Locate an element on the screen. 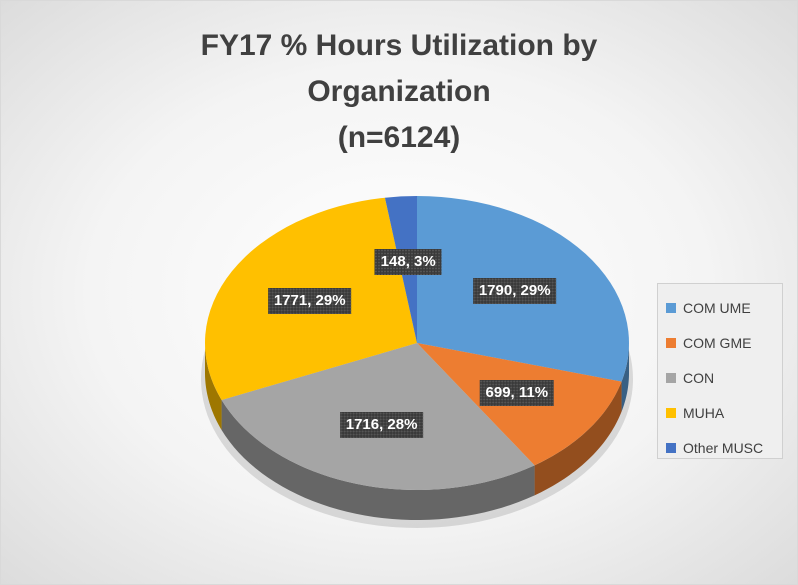 Image resolution: width=798 pixels, height=585 pixels. chart-title-line-3: (n=6124) is located at coordinates (399, 137).